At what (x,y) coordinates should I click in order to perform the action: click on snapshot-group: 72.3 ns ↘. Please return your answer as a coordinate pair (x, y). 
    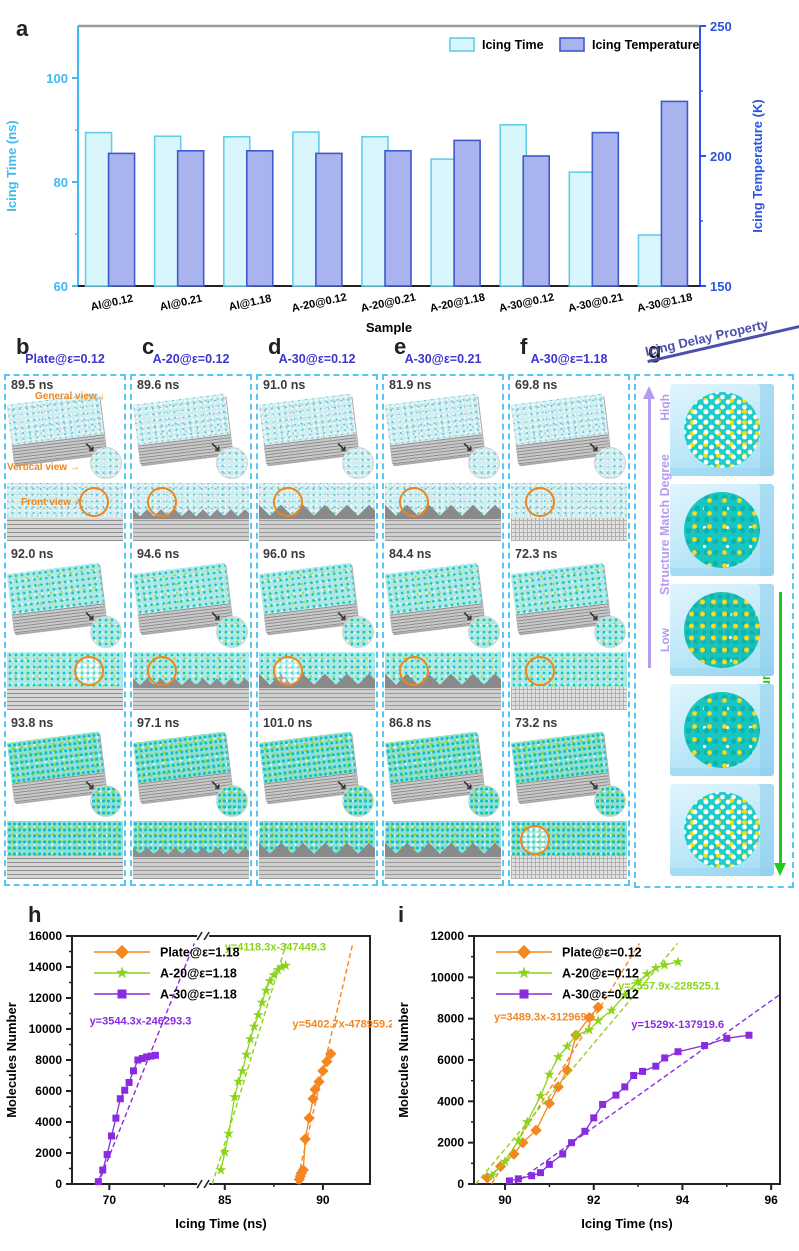
    Looking at the image, I should click on (568, 630).